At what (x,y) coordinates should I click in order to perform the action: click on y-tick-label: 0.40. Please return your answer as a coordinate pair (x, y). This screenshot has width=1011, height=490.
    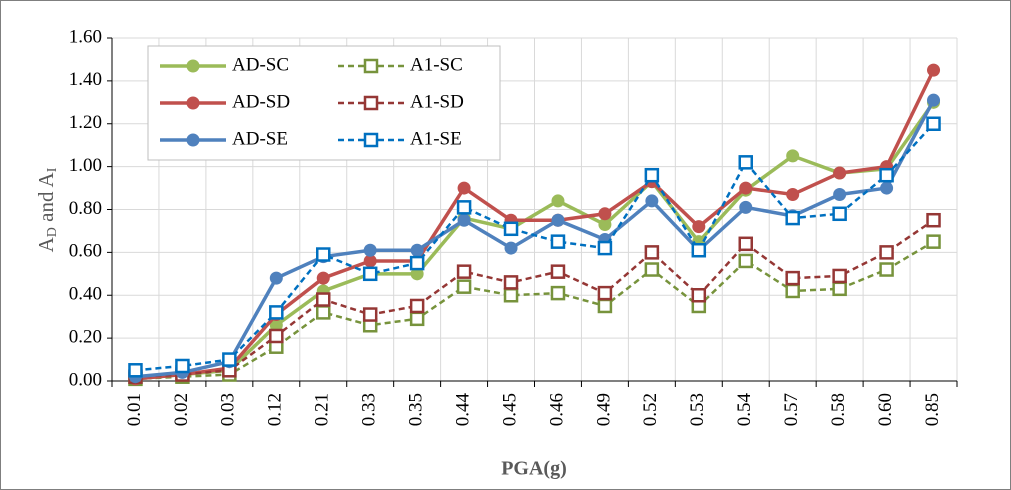
    Looking at the image, I should click on (85, 294).